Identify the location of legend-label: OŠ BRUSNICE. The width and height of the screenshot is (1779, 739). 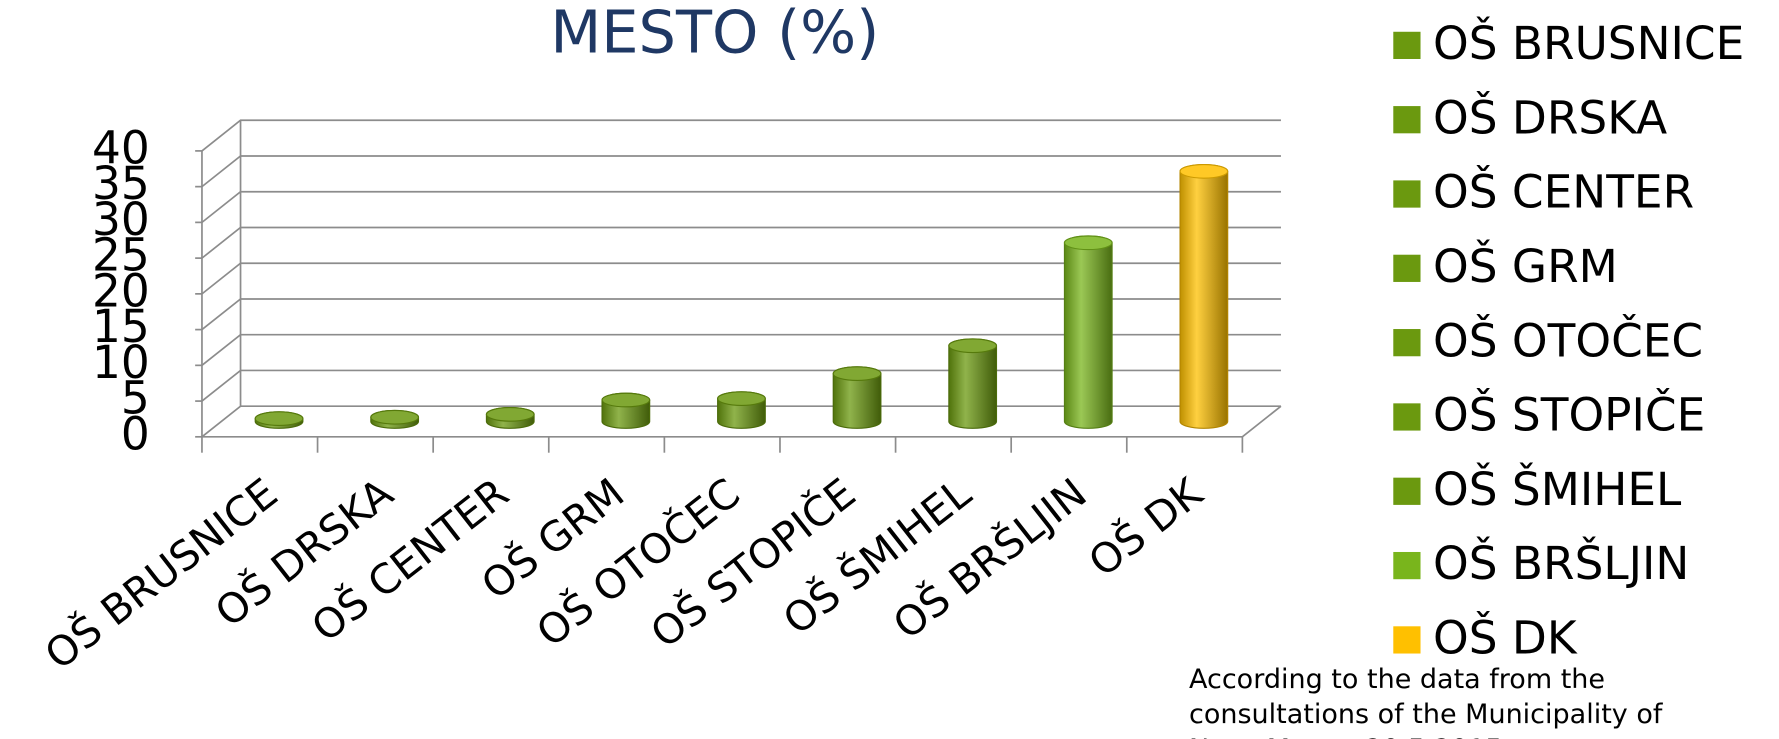
(1588, 42).